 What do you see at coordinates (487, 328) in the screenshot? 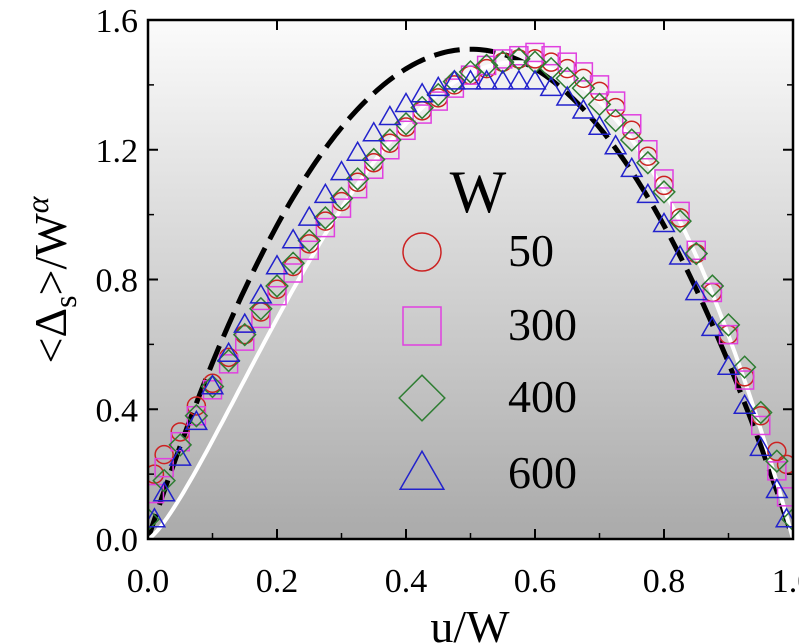
I see `legend: W 50 300 400 600` at bounding box center [487, 328].